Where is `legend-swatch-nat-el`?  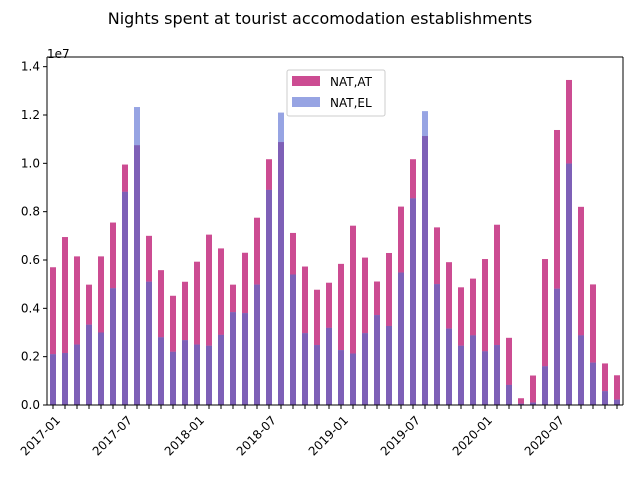 legend-swatch-nat-el is located at coordinates (306, 102).